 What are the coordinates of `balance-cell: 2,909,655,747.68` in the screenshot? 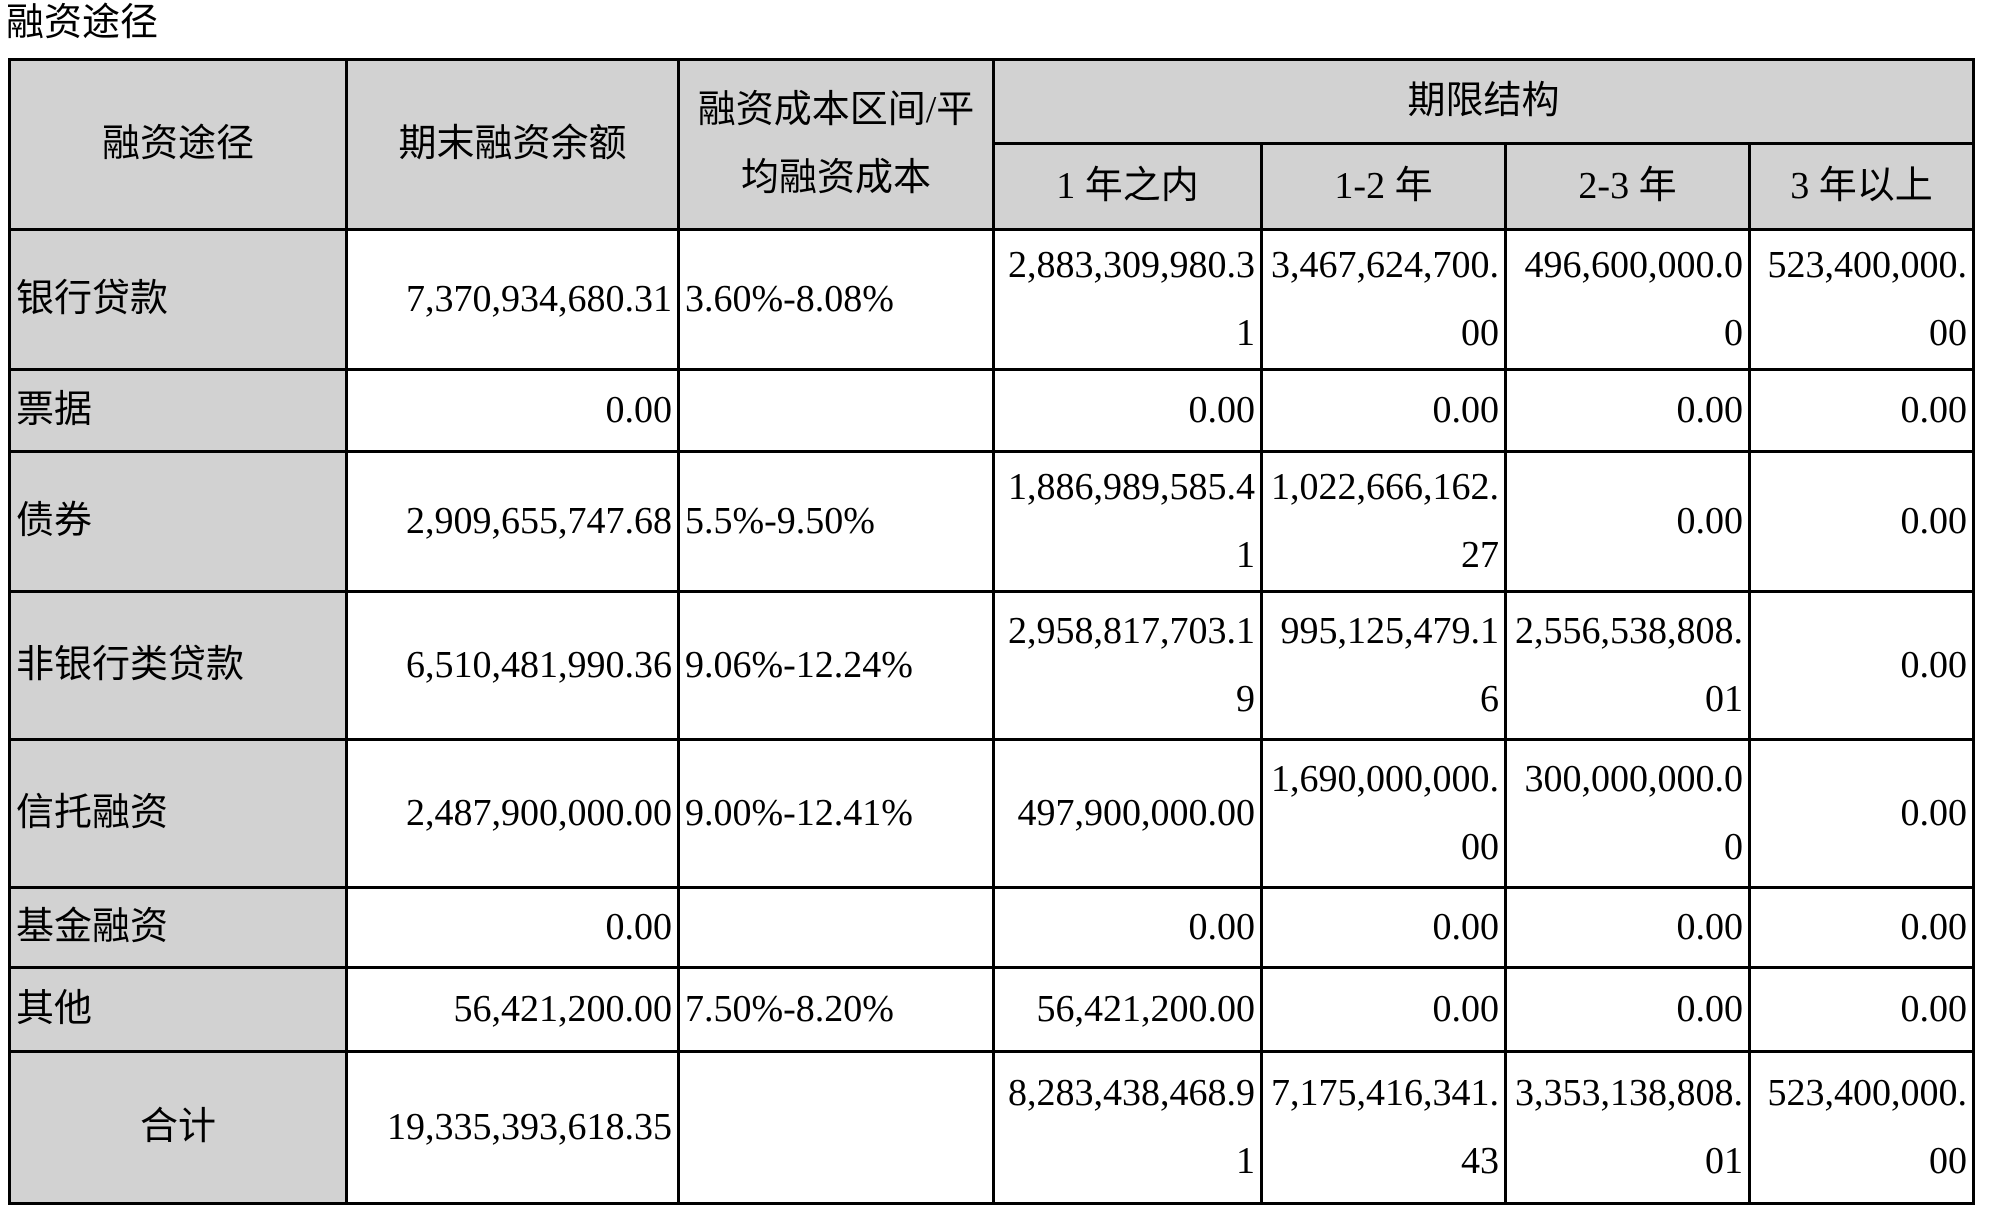 It's located at (512, 521).